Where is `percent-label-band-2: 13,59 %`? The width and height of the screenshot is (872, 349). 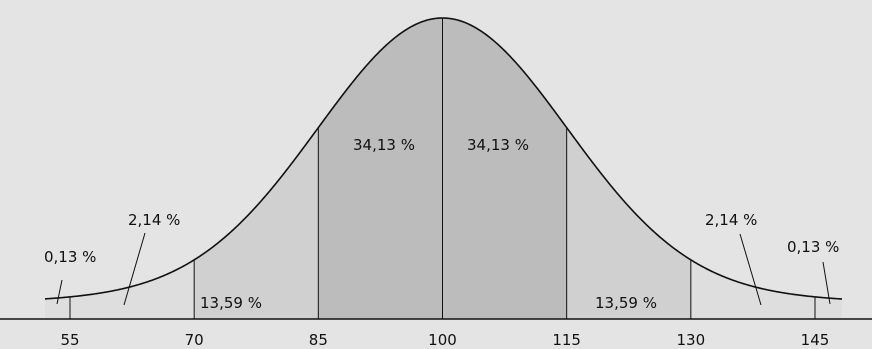
percent-label-band-2: 13,59 % is located at coordinates (231, 303).